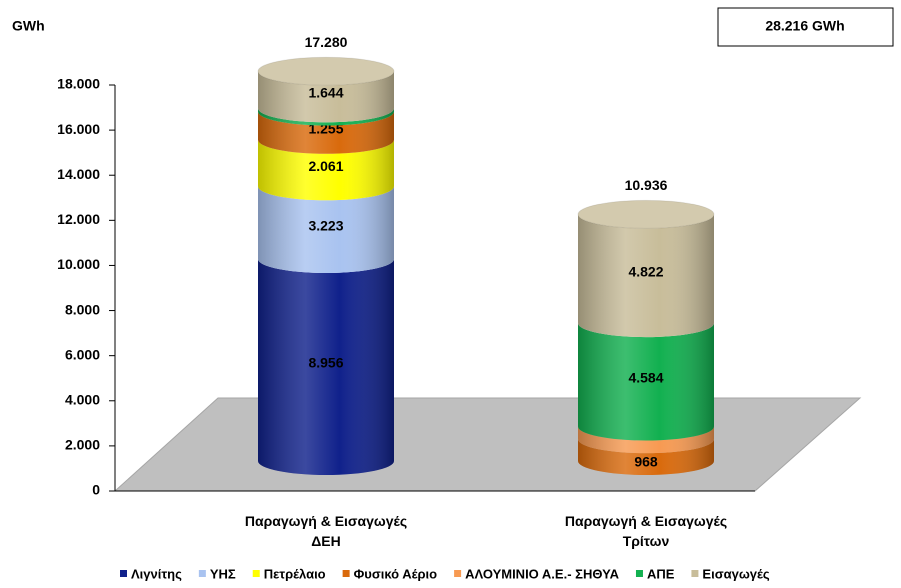  I want to click on y-axis-label: GWh, so click(28, 26).